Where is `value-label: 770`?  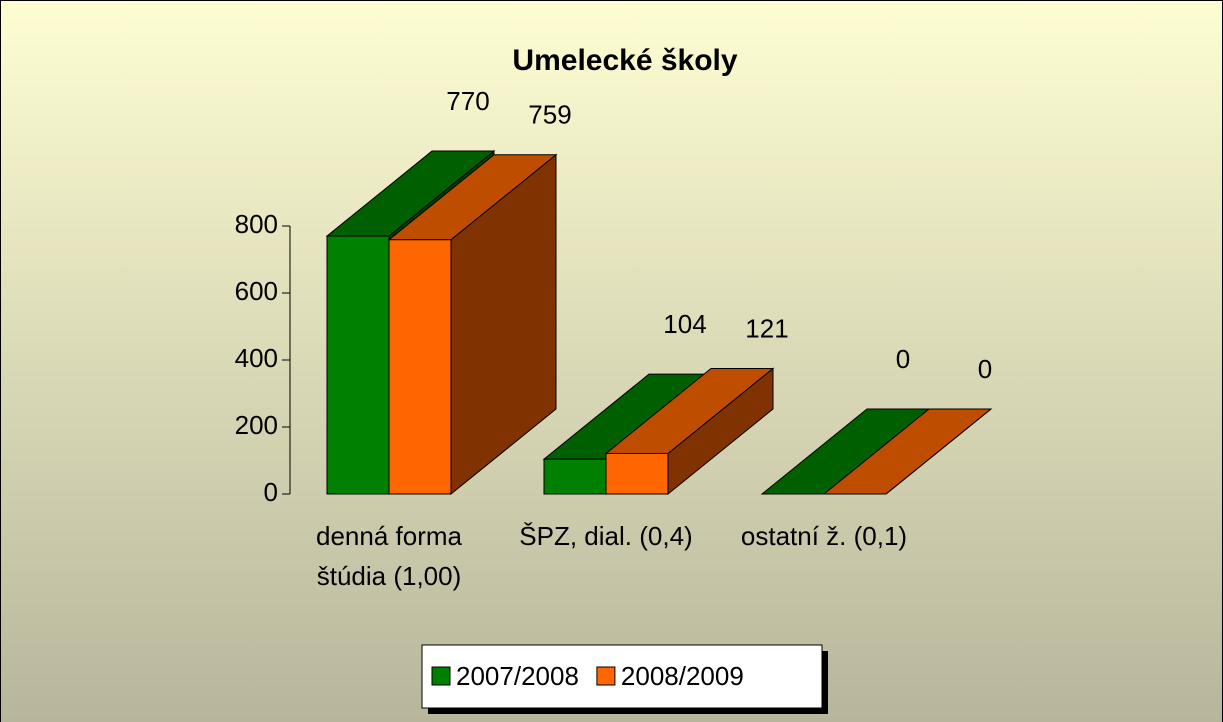 value-label: 770 is located at coordinates (467, 101).